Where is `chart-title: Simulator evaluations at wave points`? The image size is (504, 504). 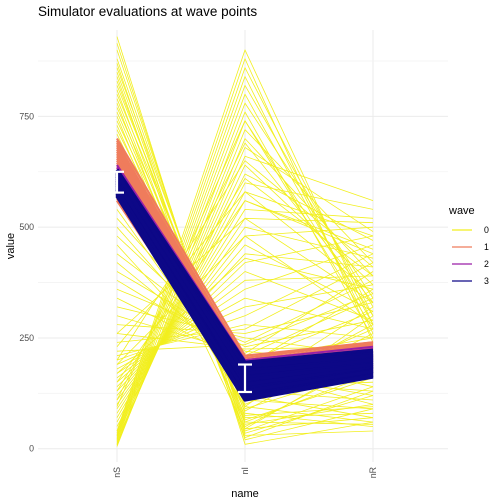 chart-title: Simulator evaluations at wave points is located at coordinates (148, 11).